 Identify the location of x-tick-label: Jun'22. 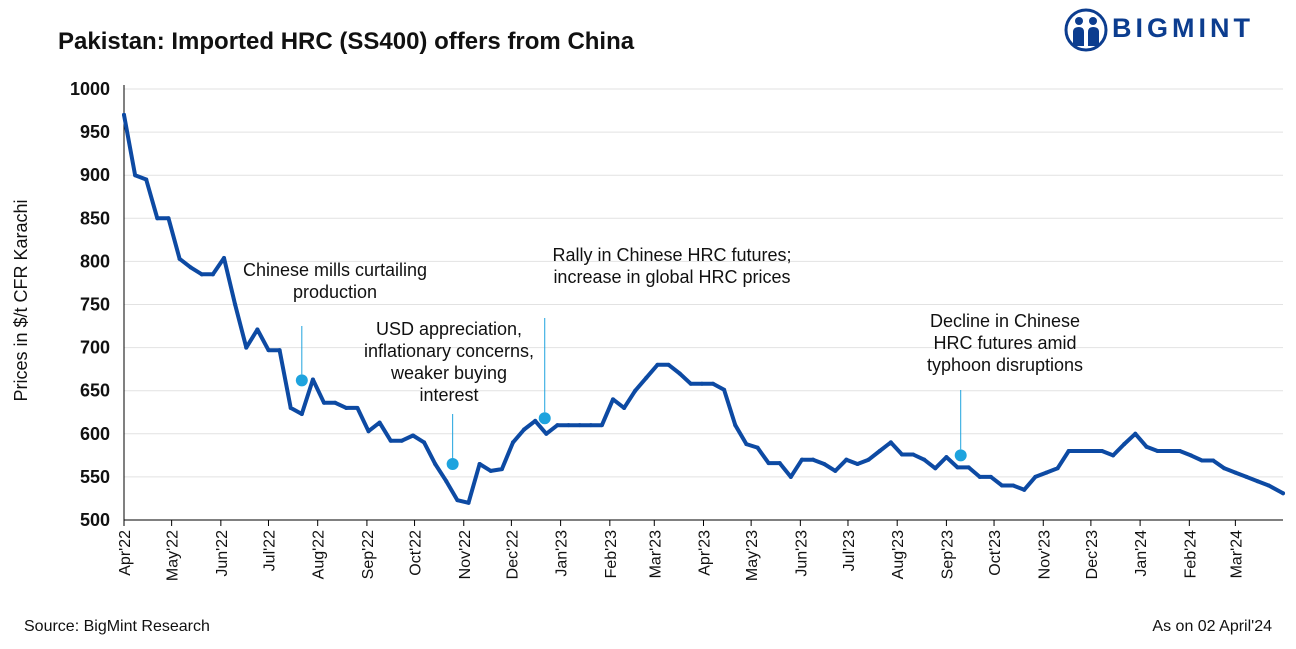
(222, 553).